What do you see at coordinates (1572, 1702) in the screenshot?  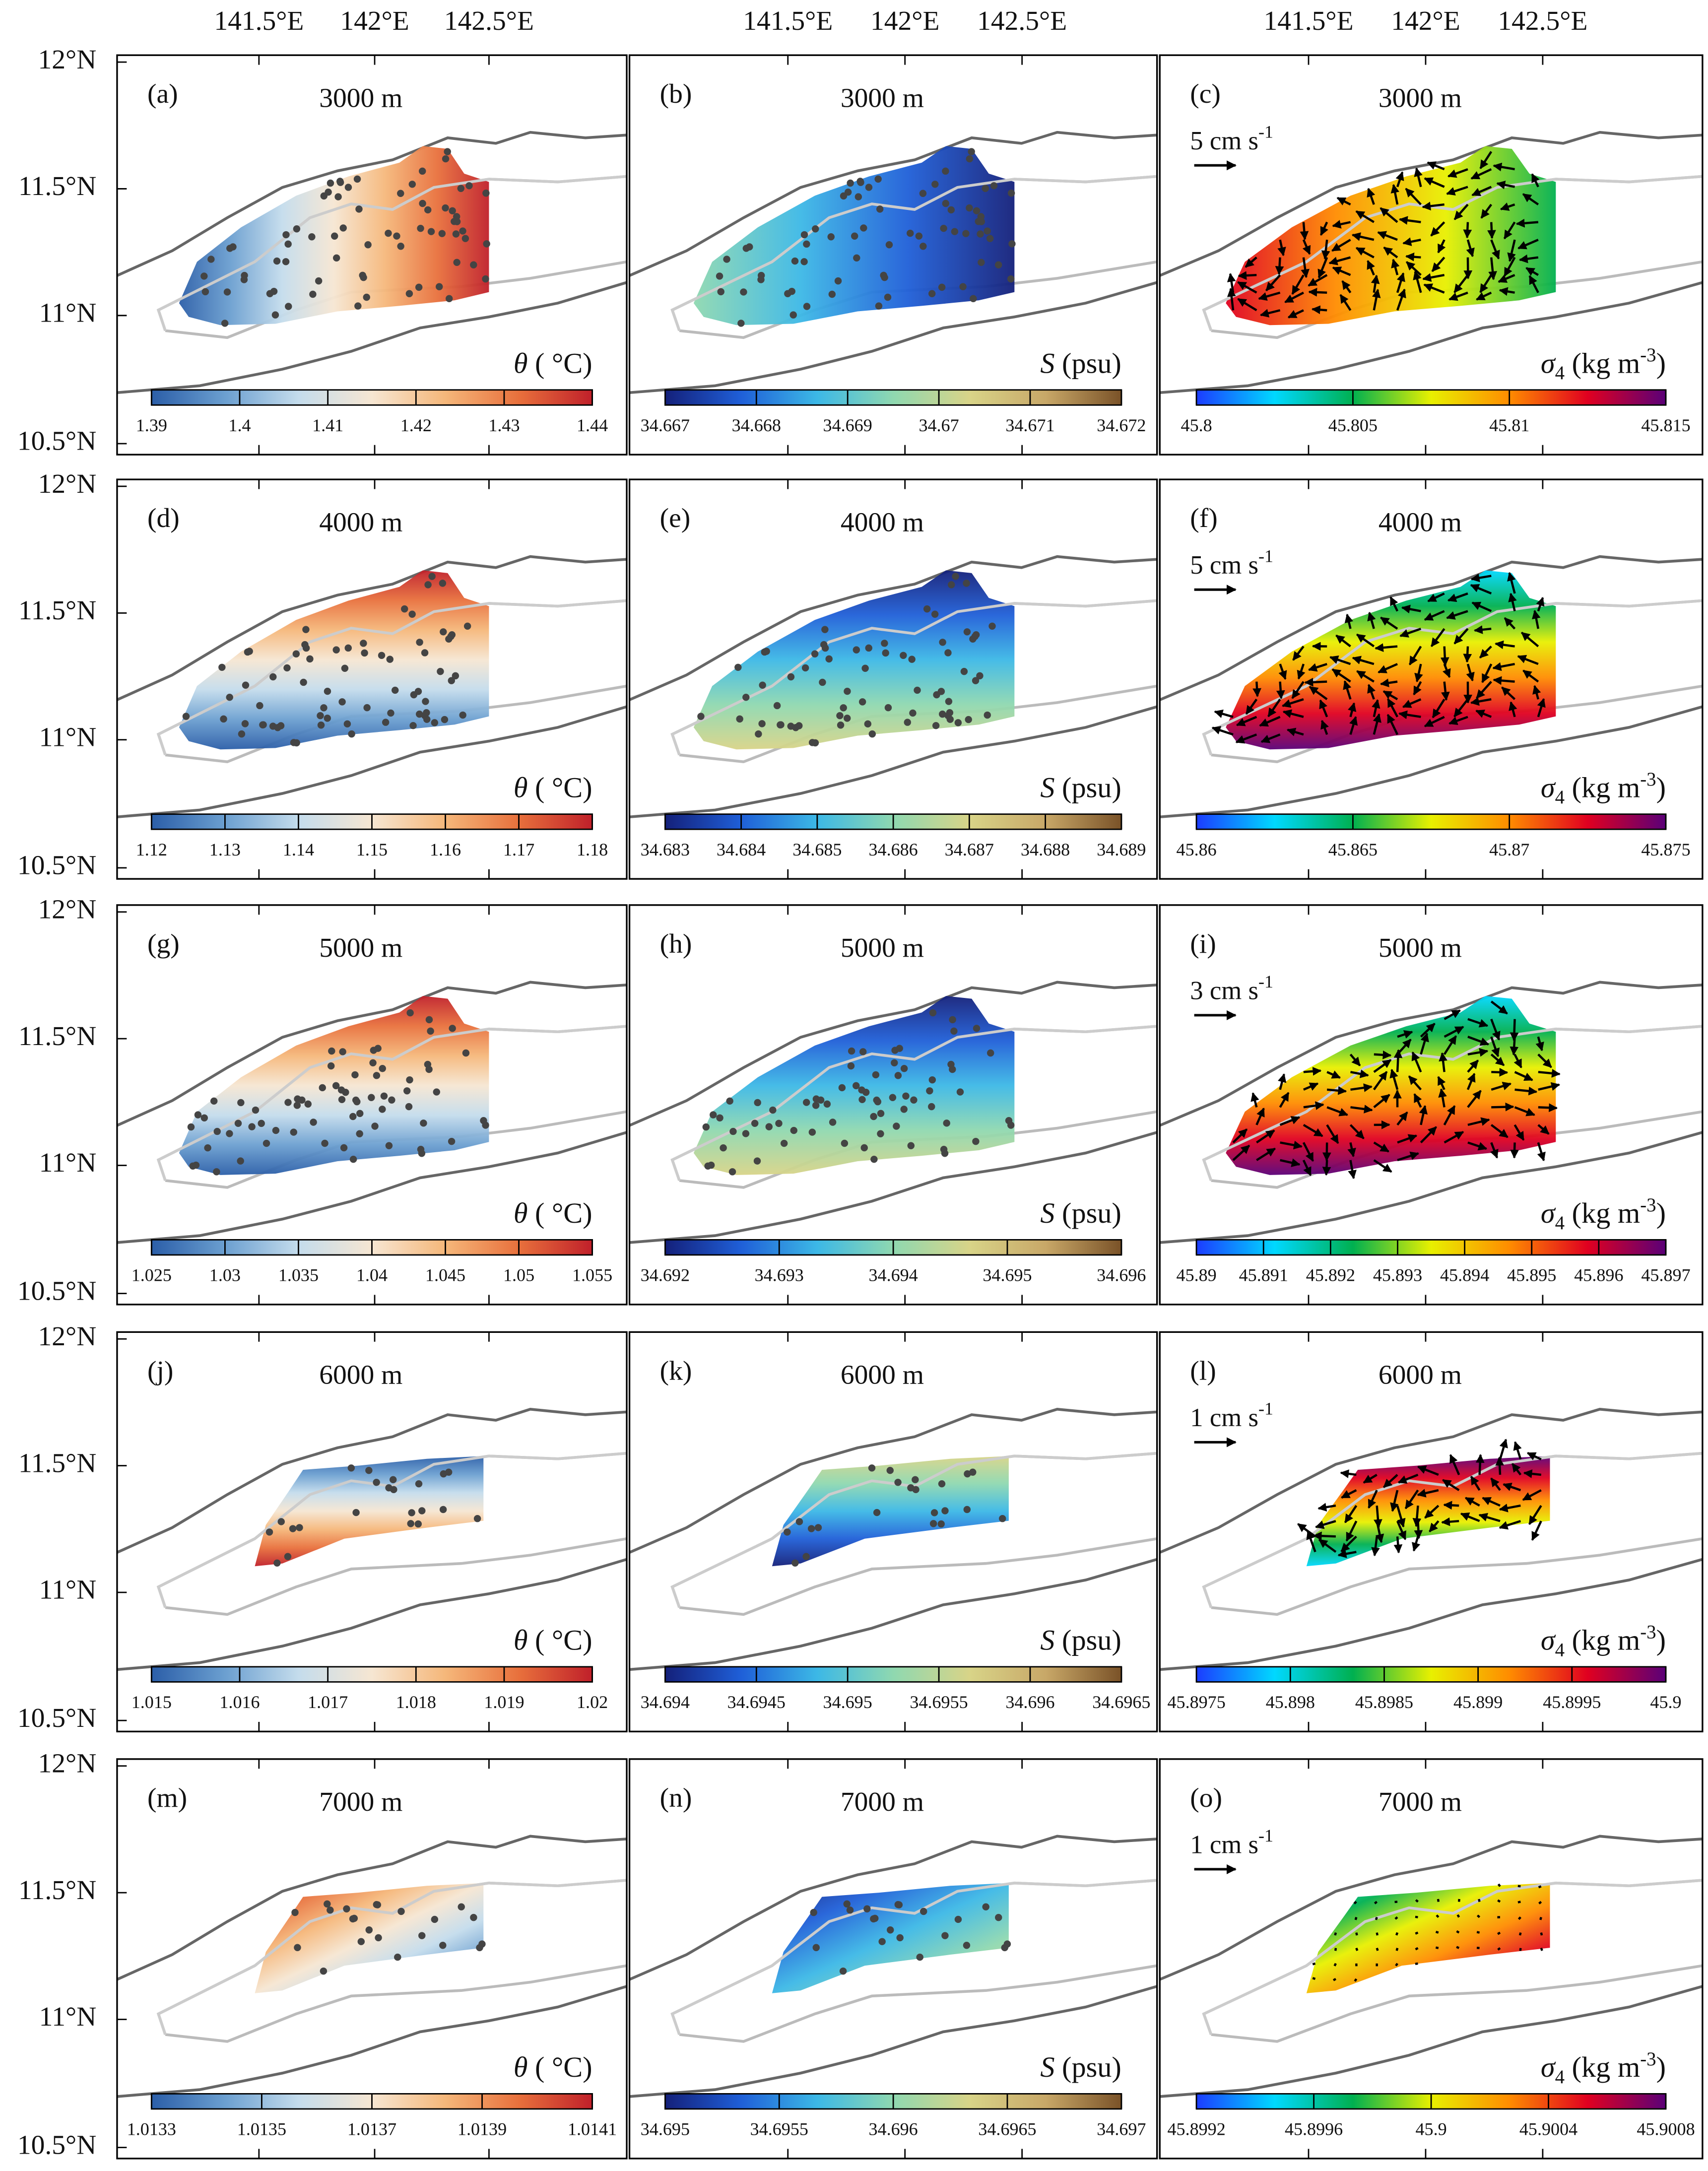 I see `colorbar-tick-label: 45.8995` at bounding box center [1572, 1702].